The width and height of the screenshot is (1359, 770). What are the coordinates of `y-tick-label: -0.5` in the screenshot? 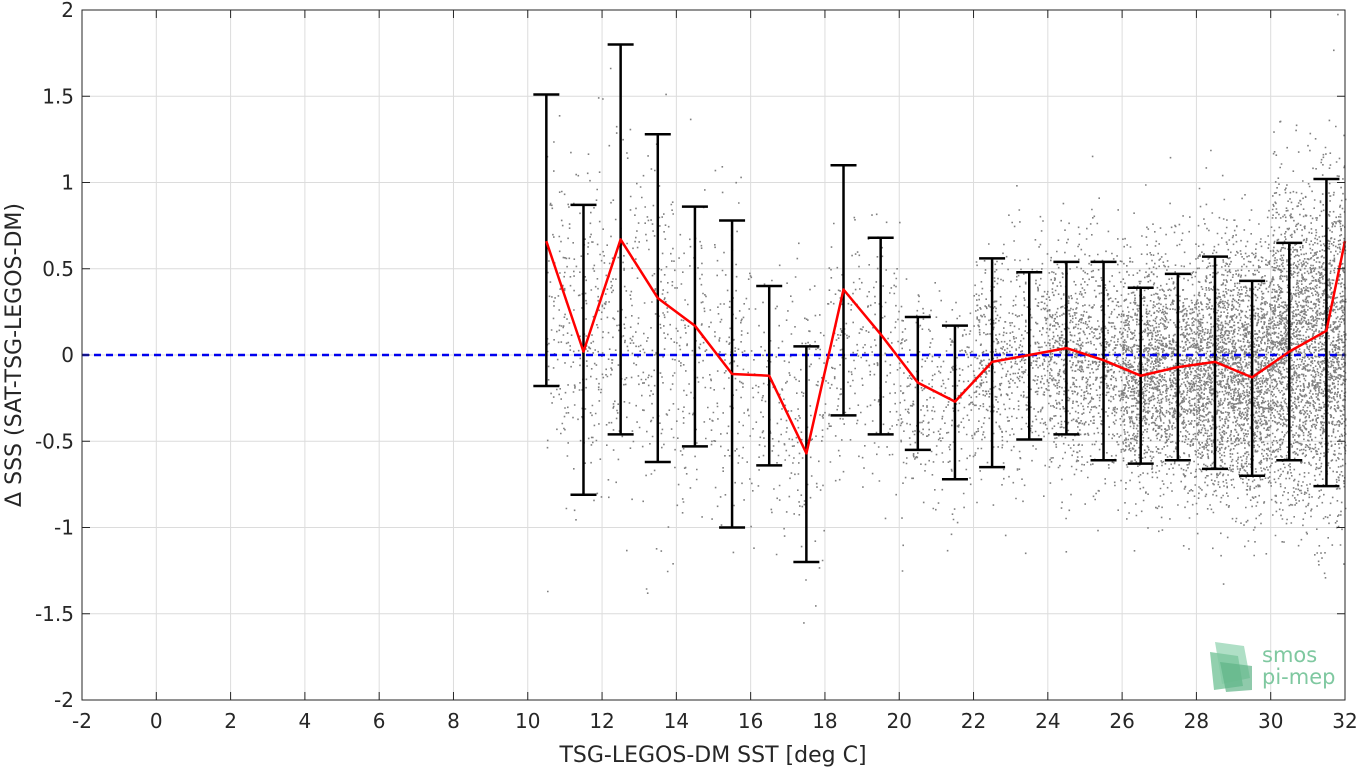 It's located at (54, 441).